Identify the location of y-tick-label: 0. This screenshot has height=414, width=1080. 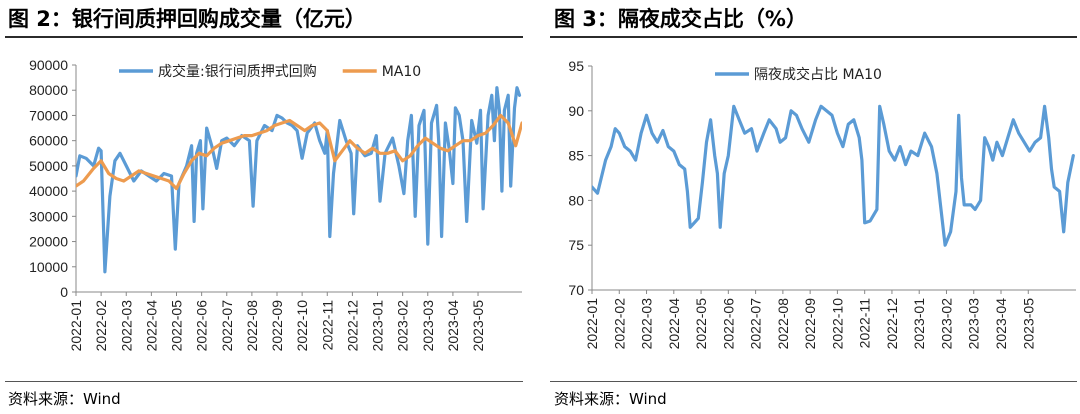
(64, 292).